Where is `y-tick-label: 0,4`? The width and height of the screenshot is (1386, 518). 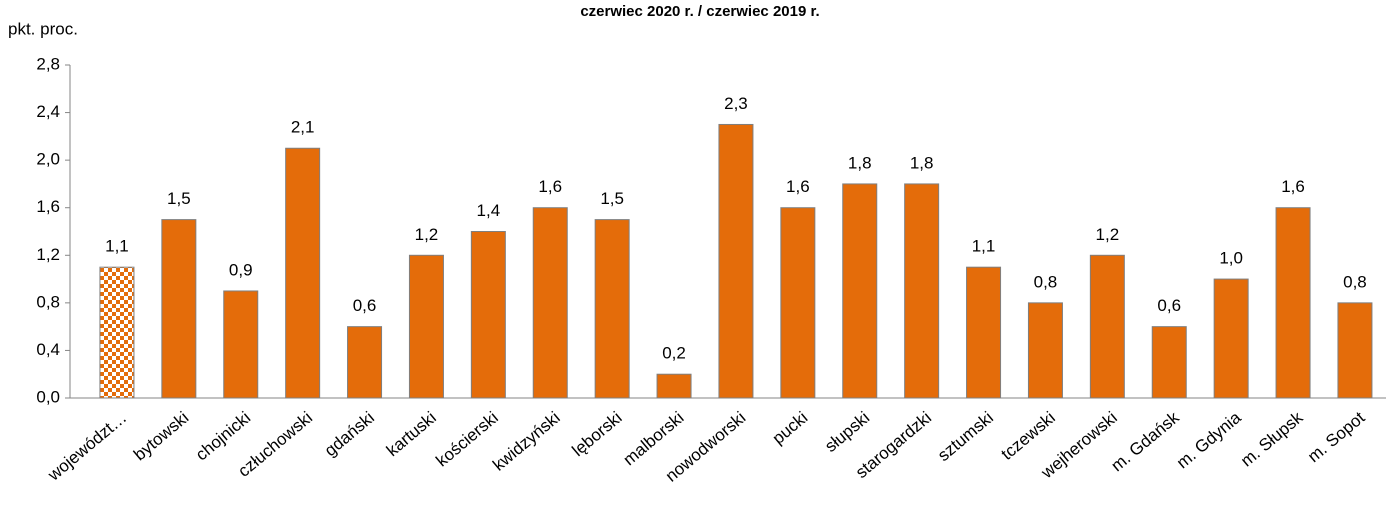
y-tick-label: 0,4 is located at coordinates (48, 349).